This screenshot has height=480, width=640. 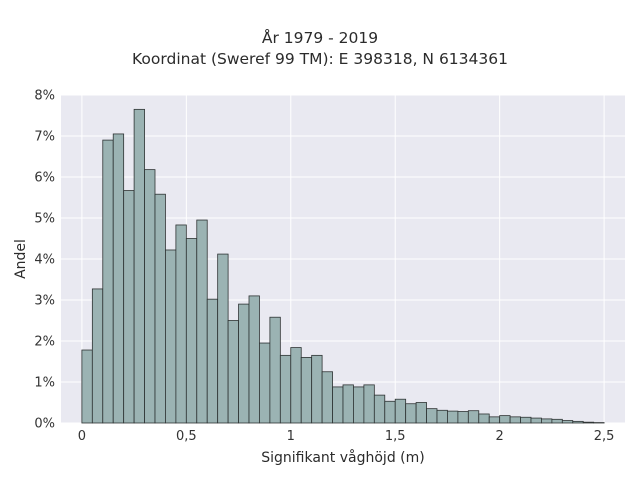 What do you see at coordinates (320, 38) in the screenshot?
I see `chart-title: År 1979 - 2019` at bounding box center [320, 38].